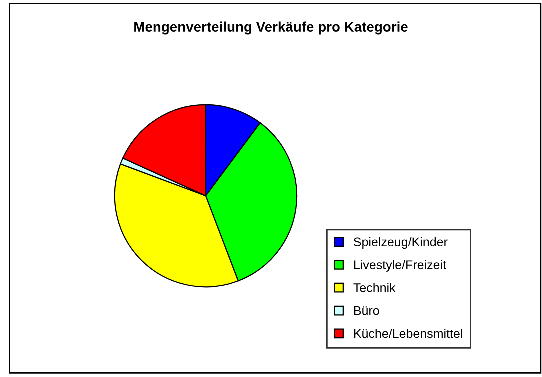 Image resolution: width=542 pixels, height=377 pixels. What do you see at coordinates (271, 28) in the screenshot?
I see `chart-title: Mengenverteilung Verkäufe pro Kategorie` at bounding box center [271, 28].